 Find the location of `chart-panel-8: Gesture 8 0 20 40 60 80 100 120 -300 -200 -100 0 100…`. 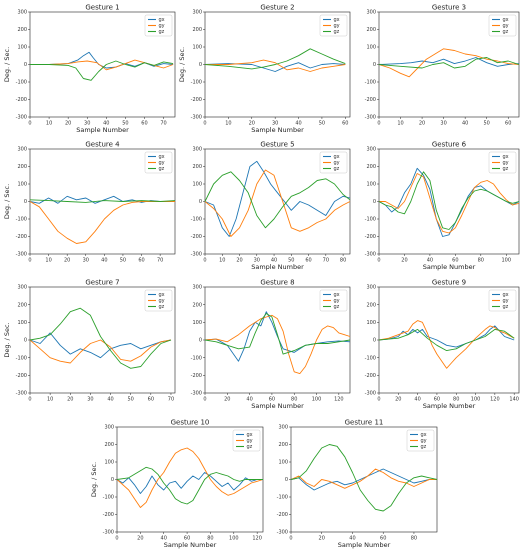

chart-panel-8: Gesture 8 0 20 40 60 80 100 120 -300 -200 -100 0 100… is located at coordinates (271, 344).